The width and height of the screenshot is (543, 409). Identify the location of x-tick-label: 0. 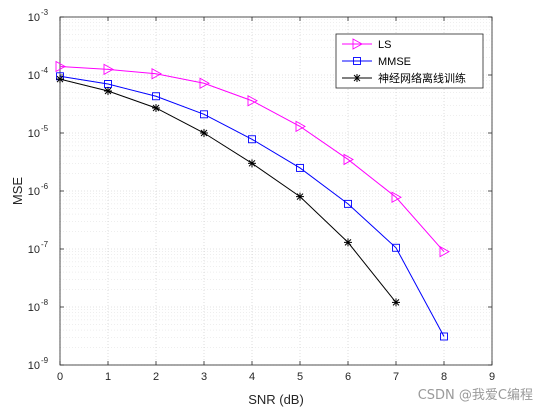
(60, 377).